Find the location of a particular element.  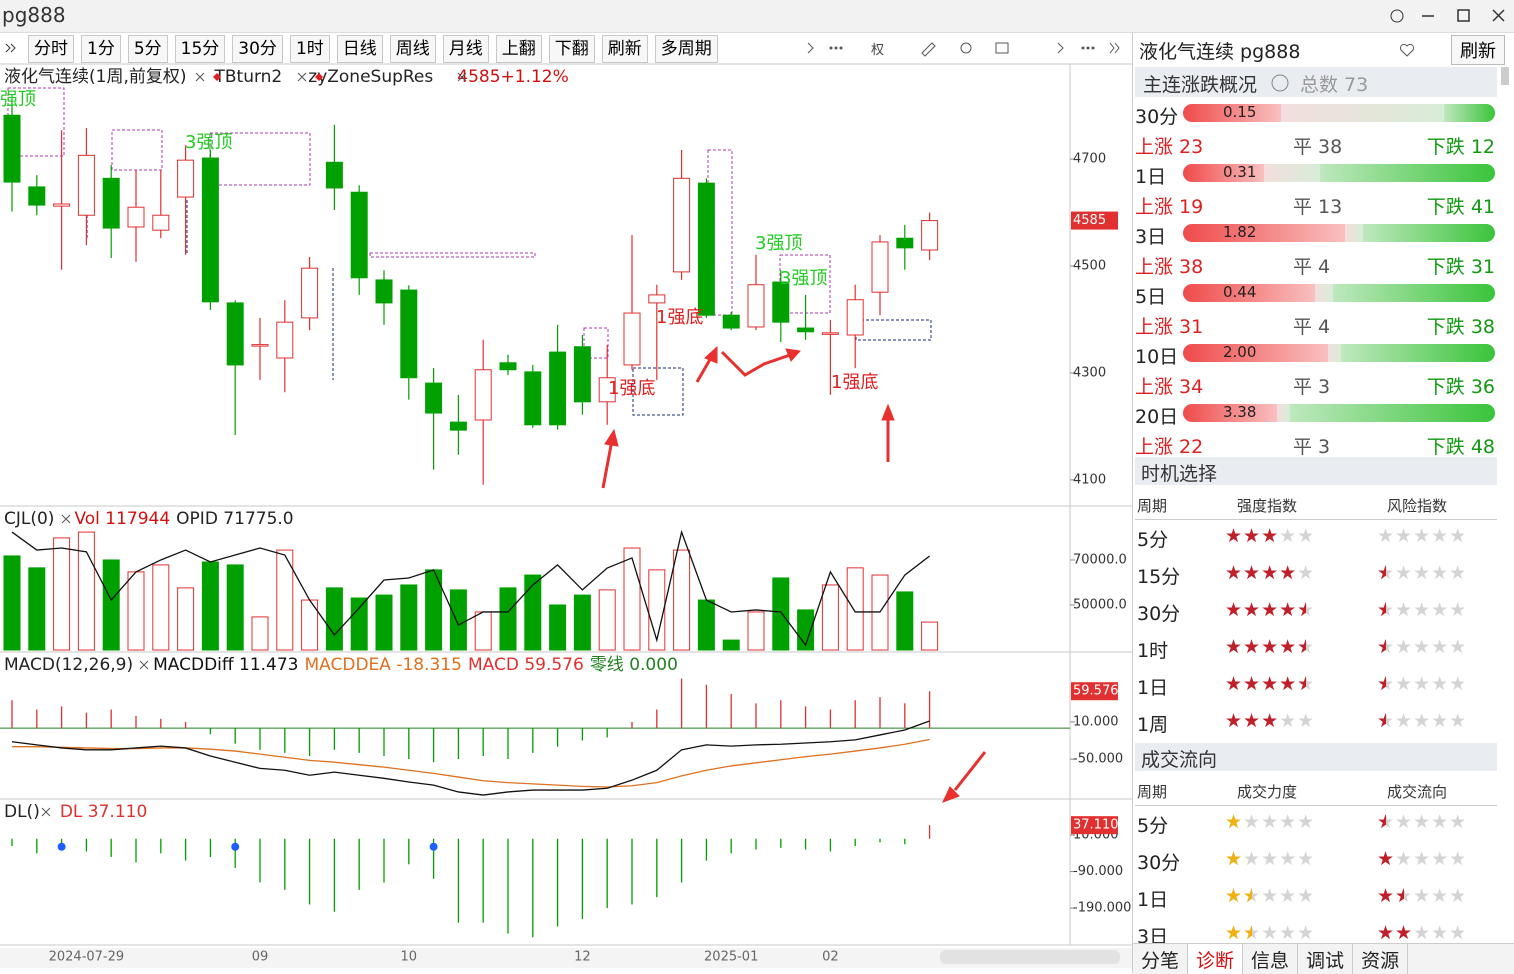

bar-value: 2.00 is located at coordinates (1240, 352).